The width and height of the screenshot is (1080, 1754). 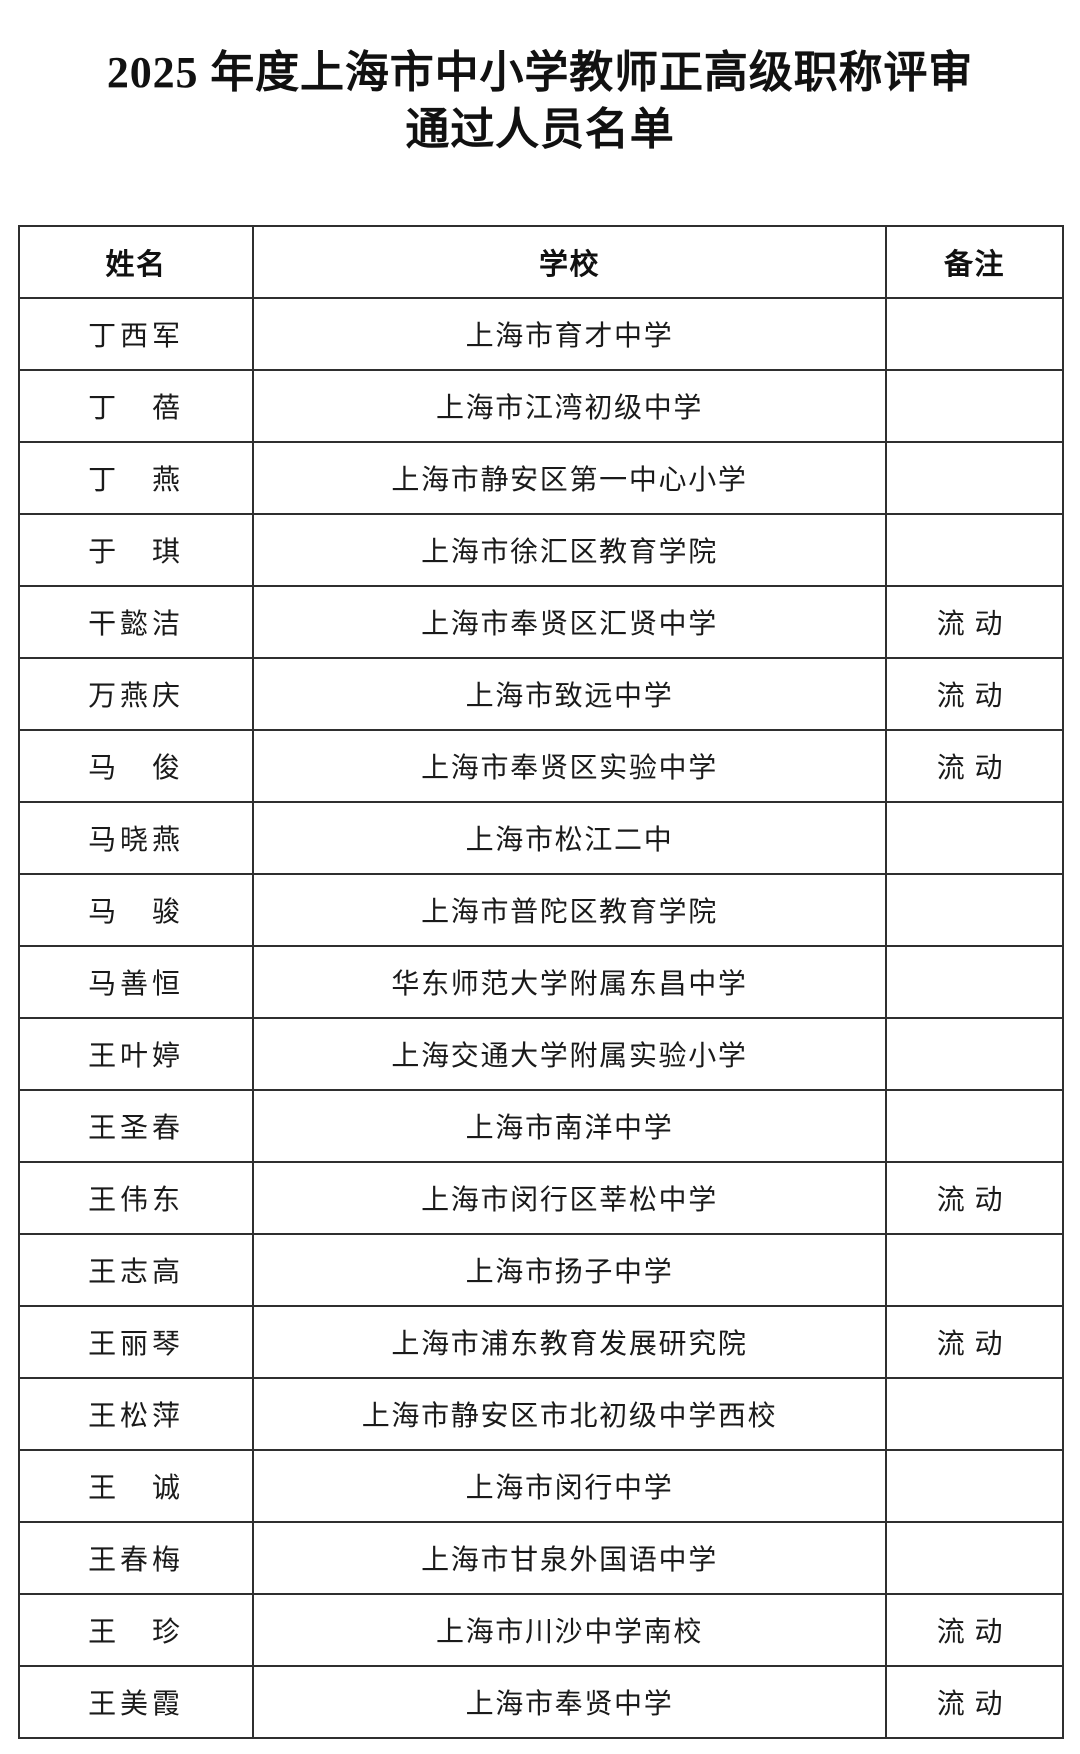 I want to click on table-row: 王松萍 上海市静安区市北初级中学西校, so click(x=541, y=1414).